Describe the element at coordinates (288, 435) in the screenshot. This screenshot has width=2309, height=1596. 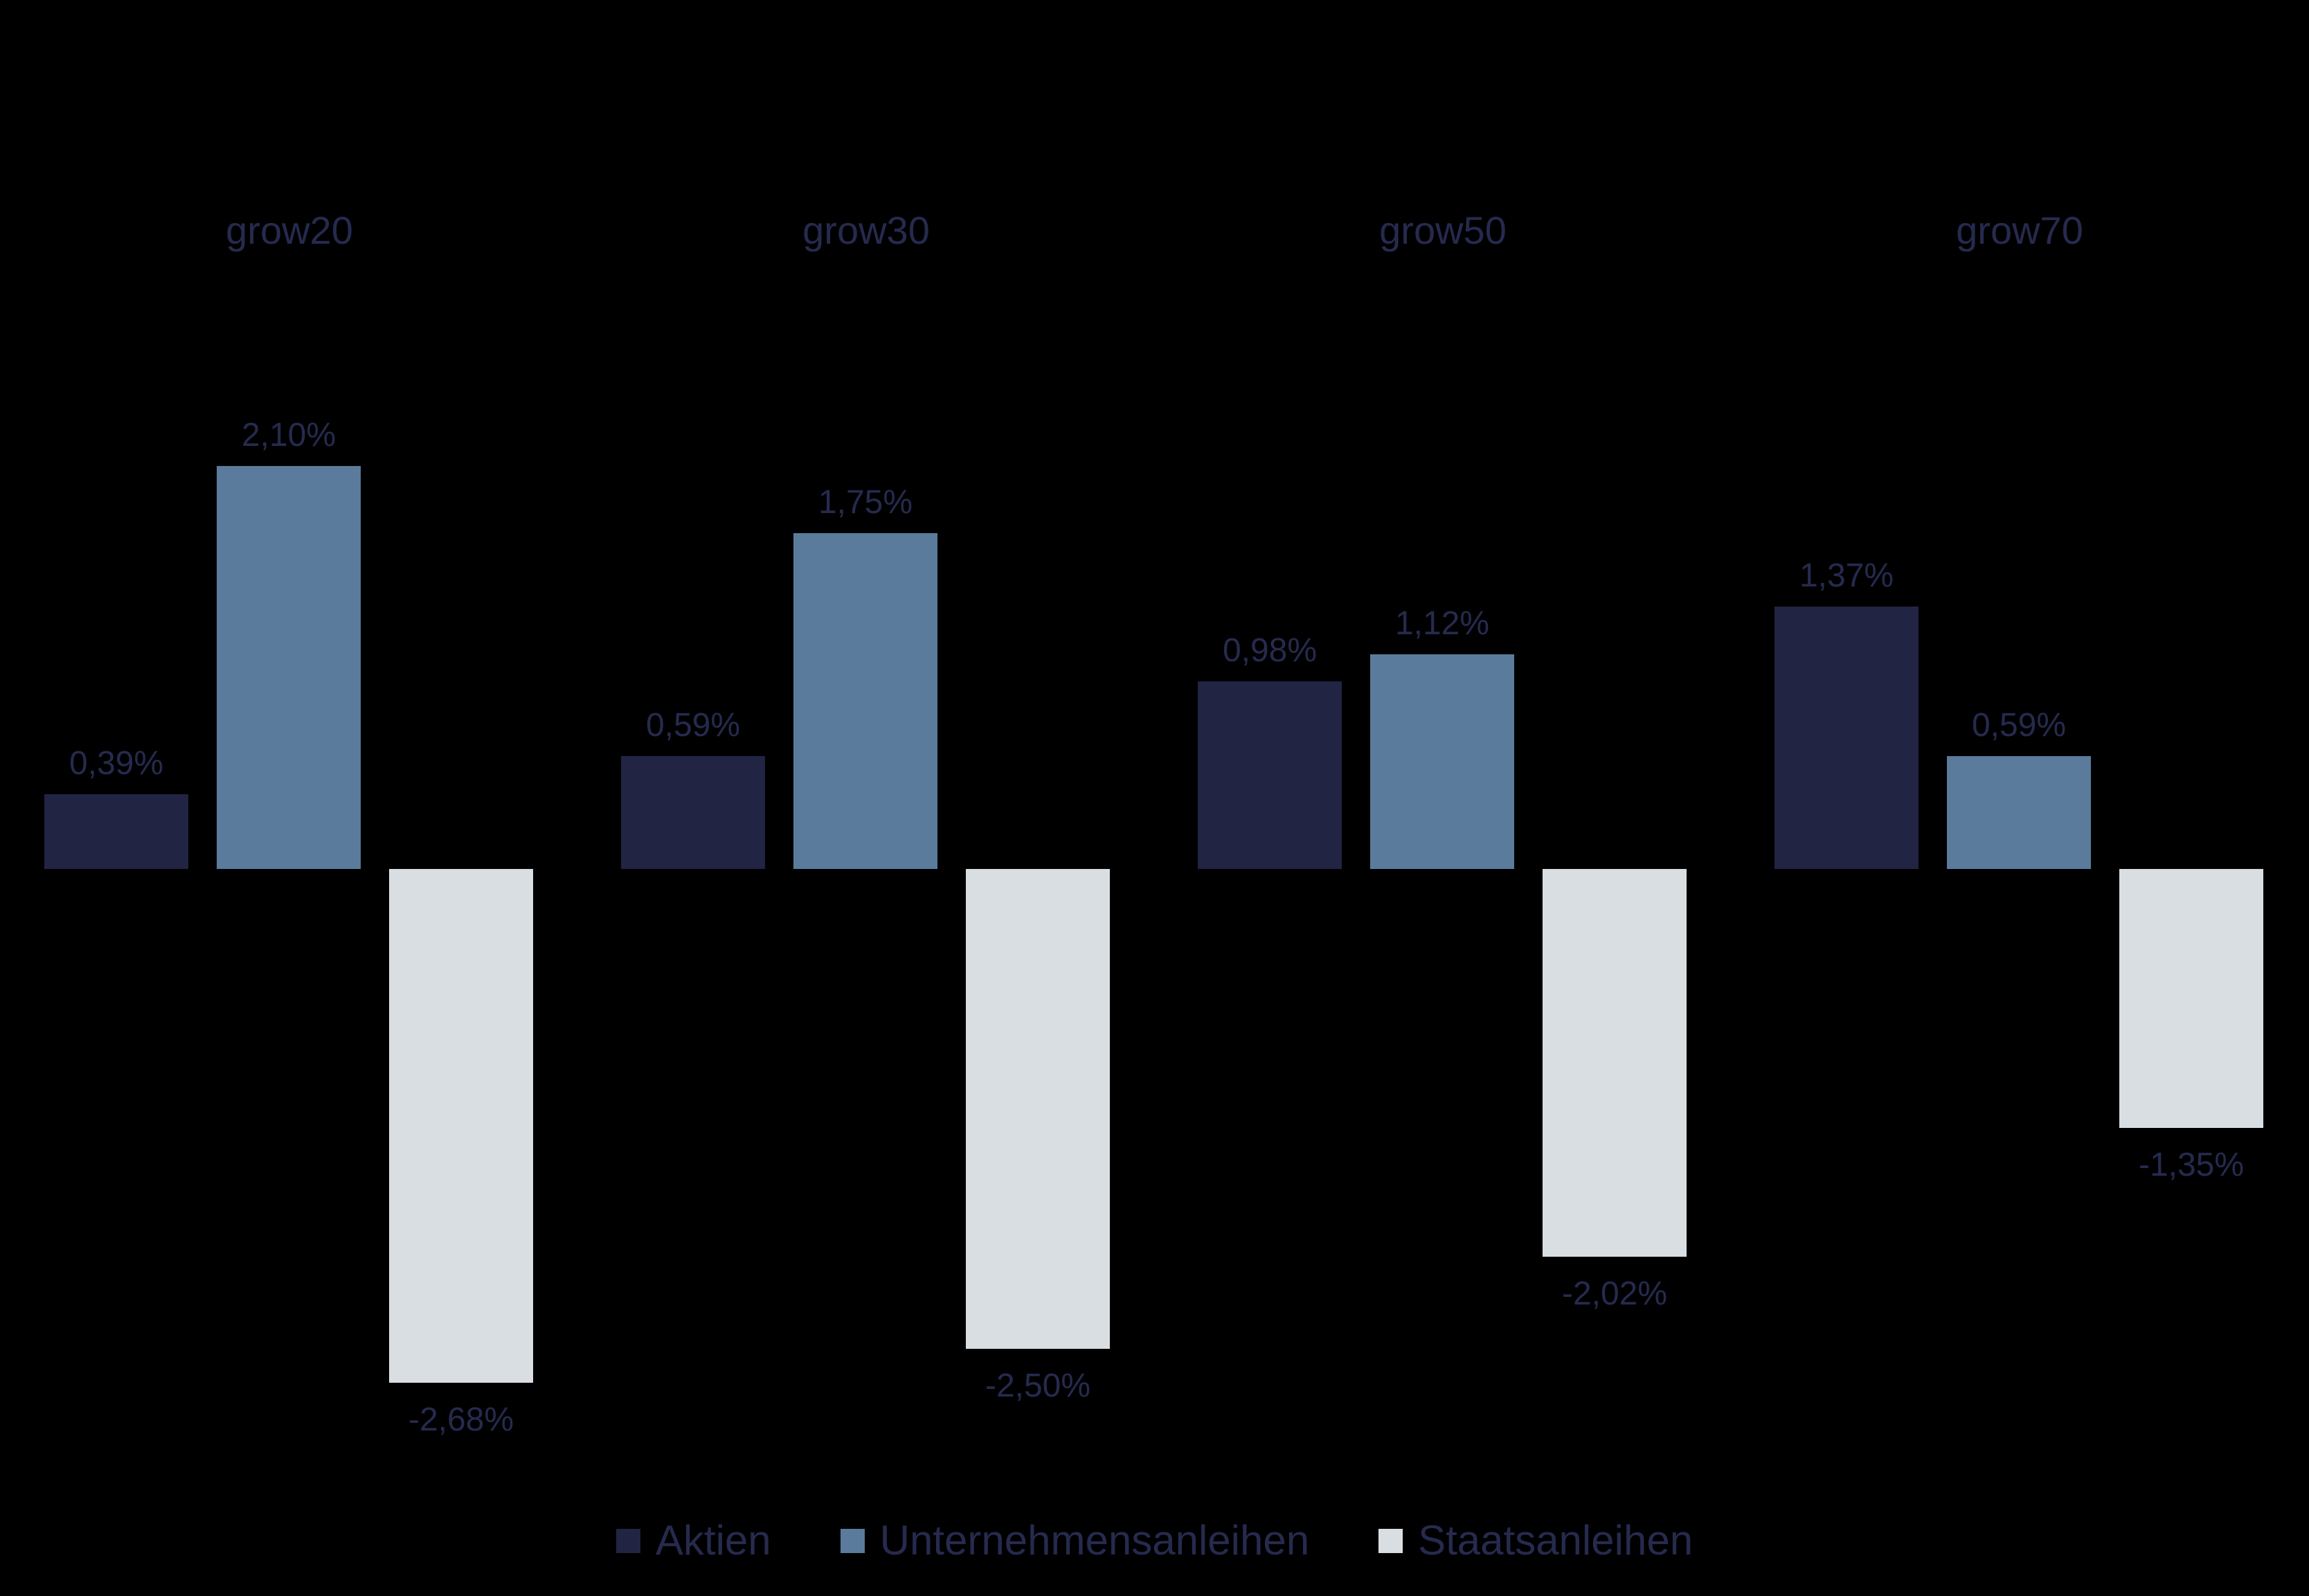
I see `value-label-grow20-unternehmensanleihen: 2,10%` at that location.